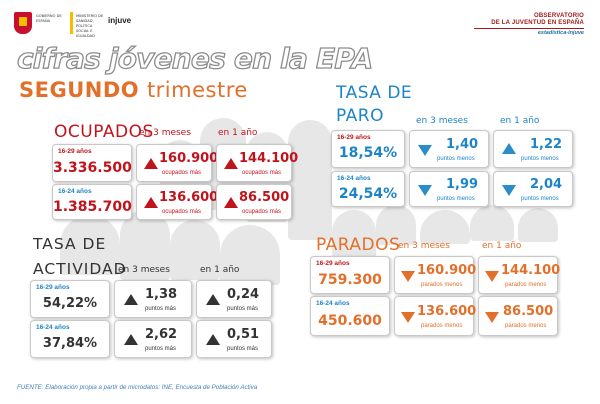 The height and width of the screenshot is (404, 600). Describe the element at coordinates (529, 28) in the screenshot. I see `observatory-rule` at that location.